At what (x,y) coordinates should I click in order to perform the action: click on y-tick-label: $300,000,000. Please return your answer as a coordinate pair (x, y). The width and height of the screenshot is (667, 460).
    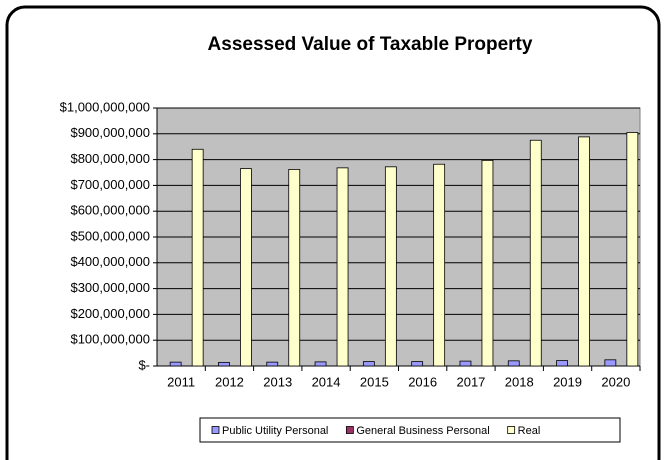
    Looking at the image, I should click on (110, 287).